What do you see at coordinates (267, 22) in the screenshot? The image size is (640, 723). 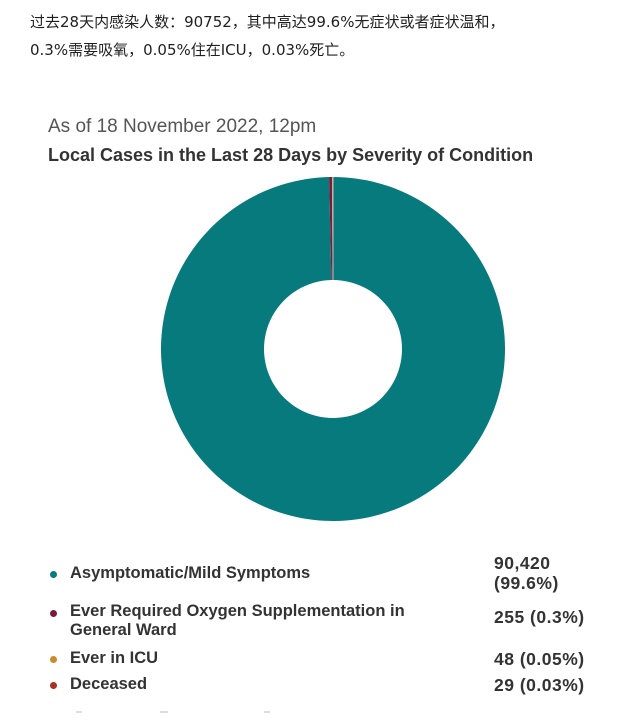 I see `intro-line-1: 过去28天内感染人数：90752，其中高达99.6%无症状或者症状温和，` at bounding box center [267, 22].